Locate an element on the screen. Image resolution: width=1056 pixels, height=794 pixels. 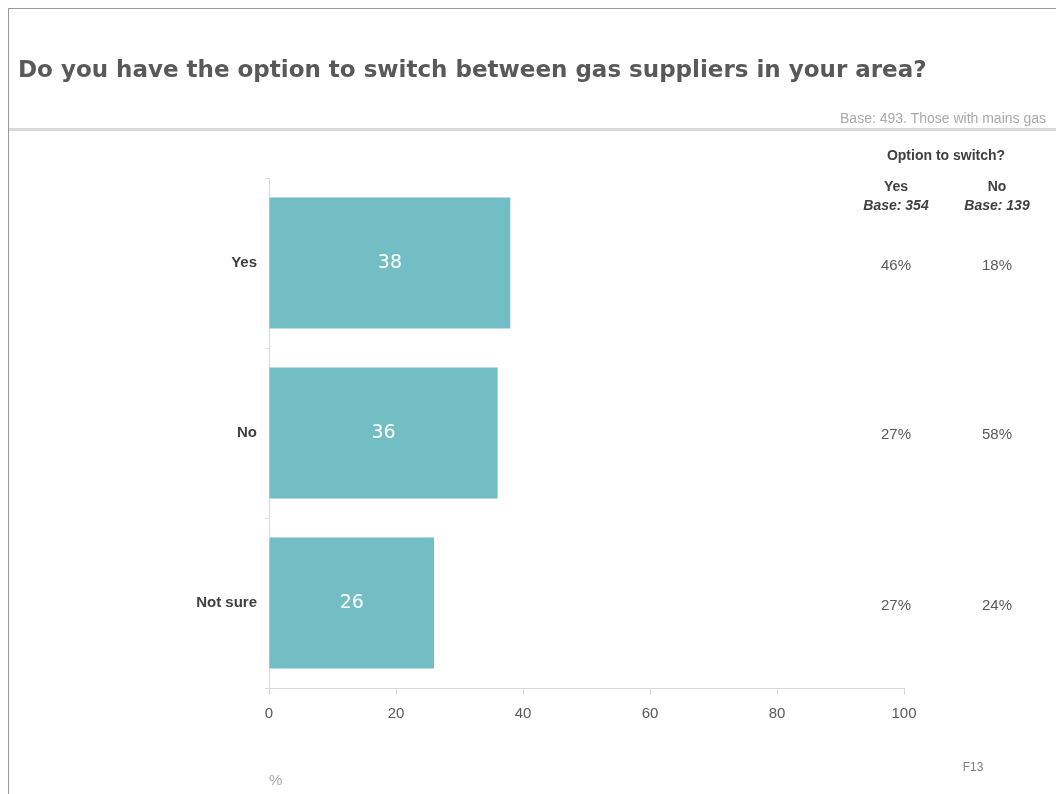
data-label: 38 is located at coordinates (389, 260).